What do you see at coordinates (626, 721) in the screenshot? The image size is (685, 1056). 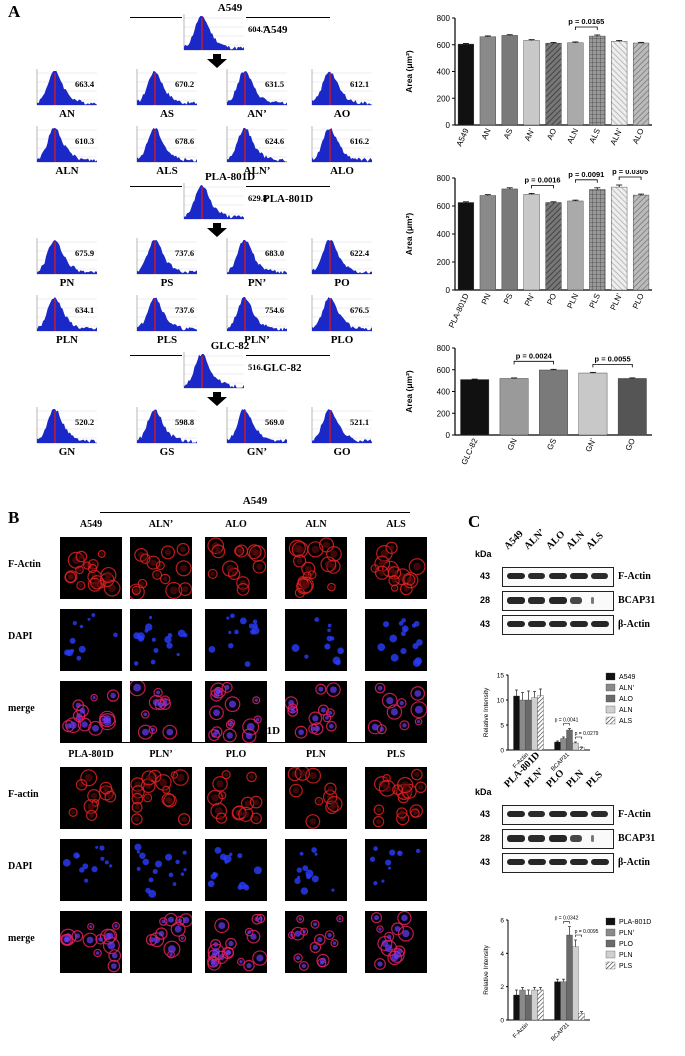 I see `legend-label: ALS` at bounding box center [626, 721].